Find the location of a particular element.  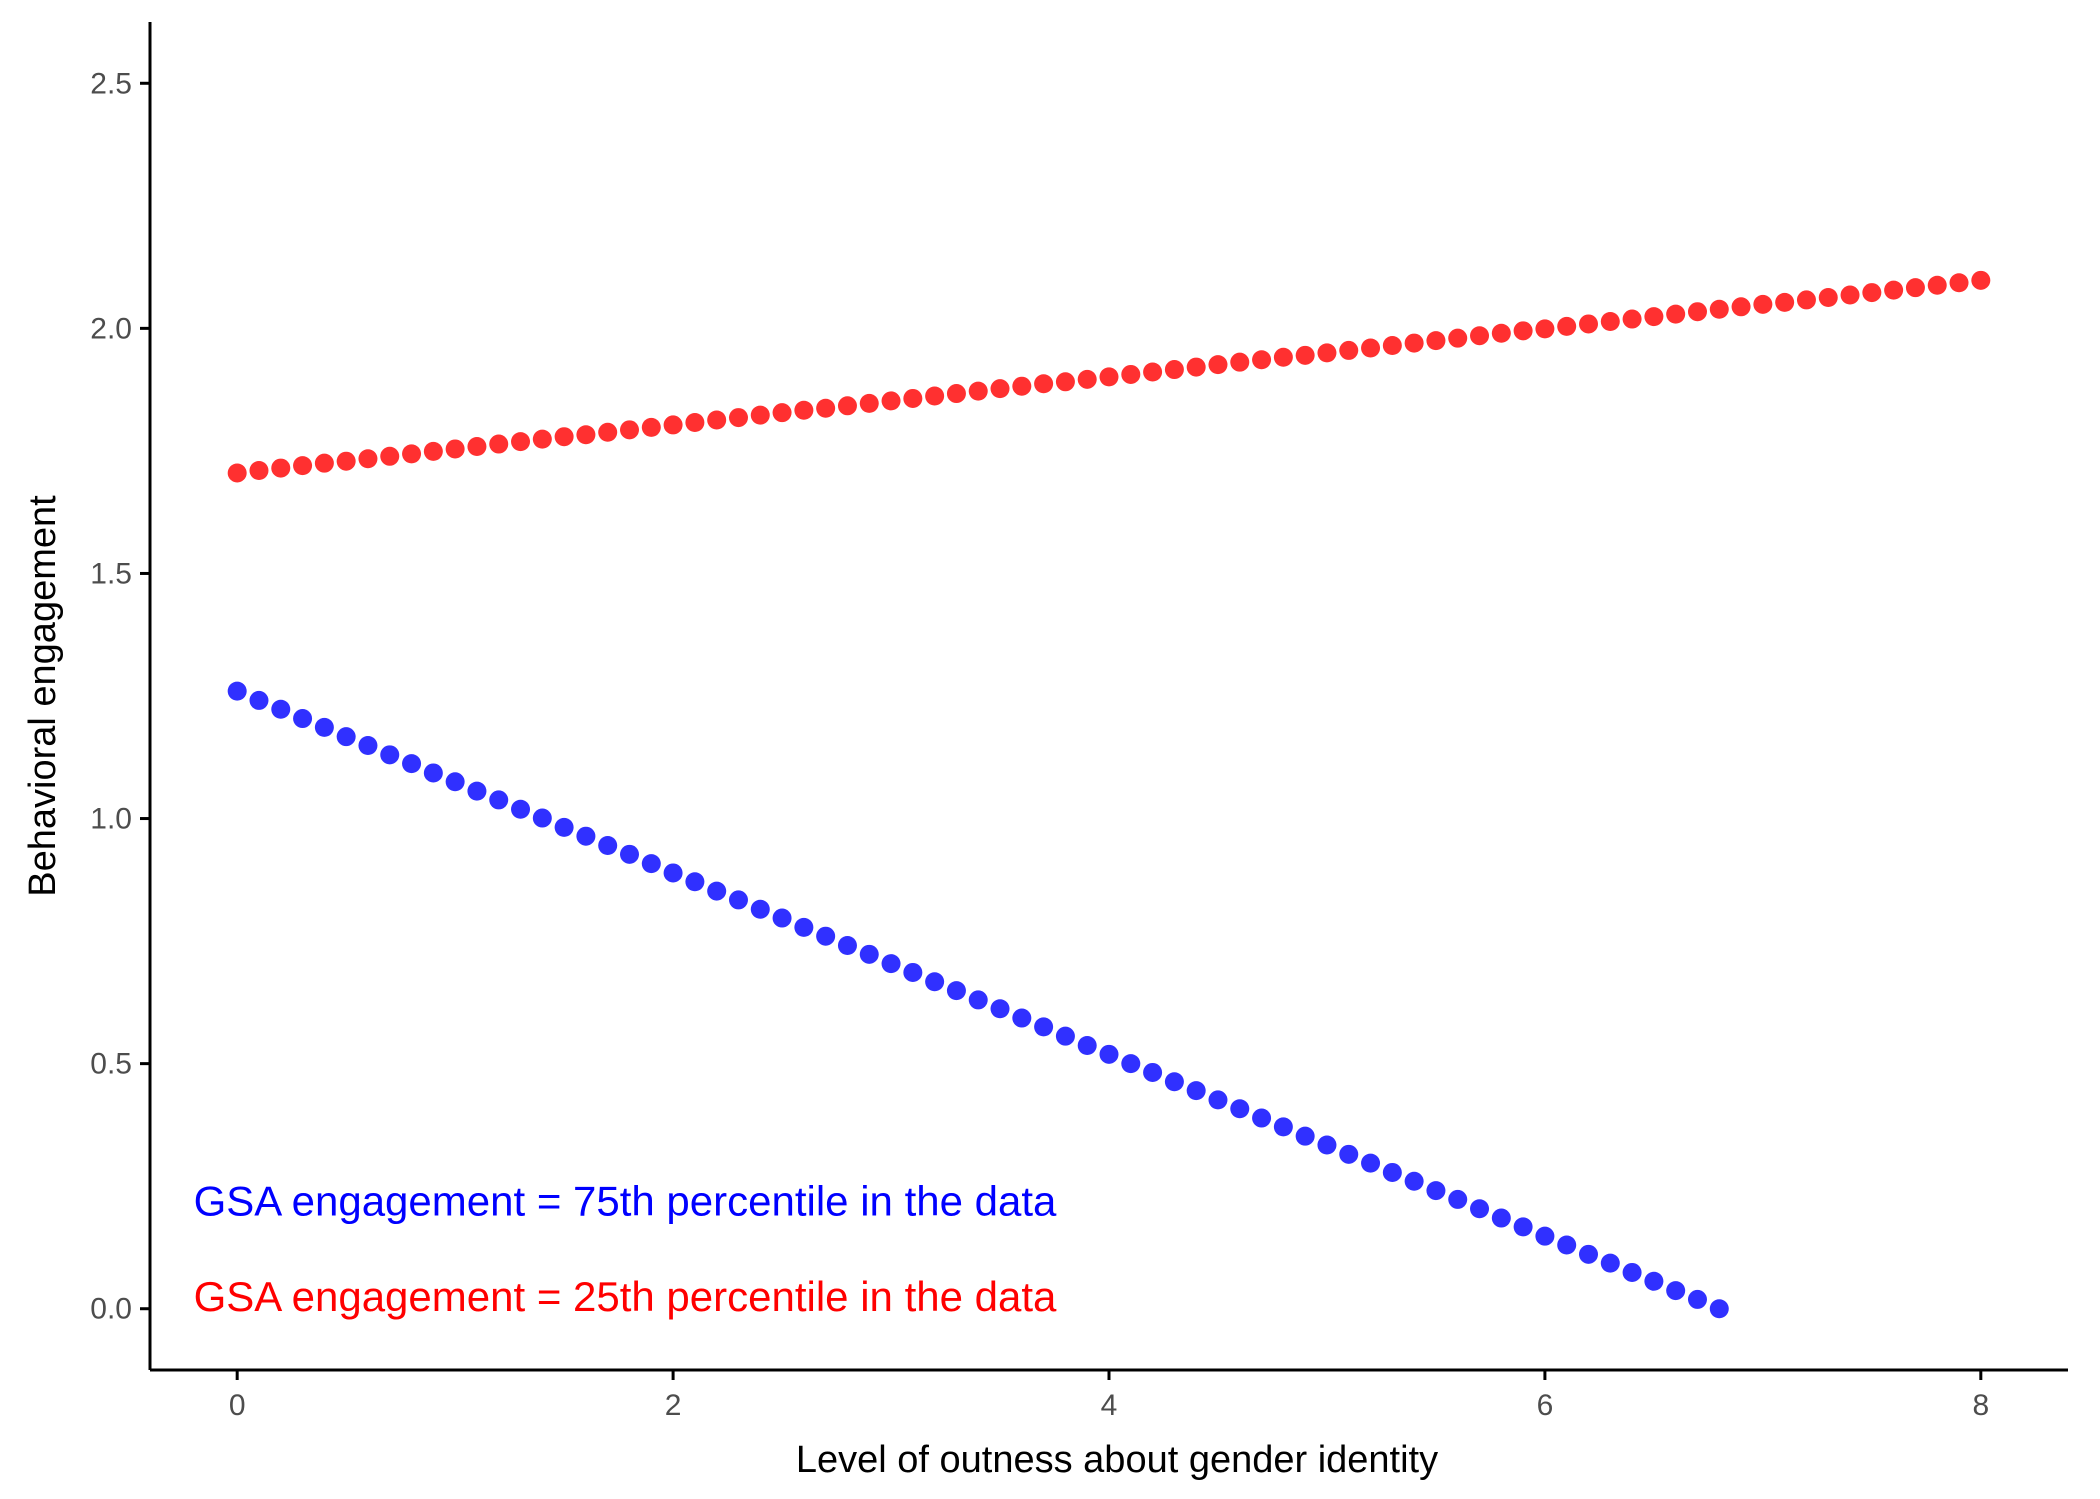

x-axis-ticks: 0 2 4 6 8 is located at coordinates (1109, 1396).